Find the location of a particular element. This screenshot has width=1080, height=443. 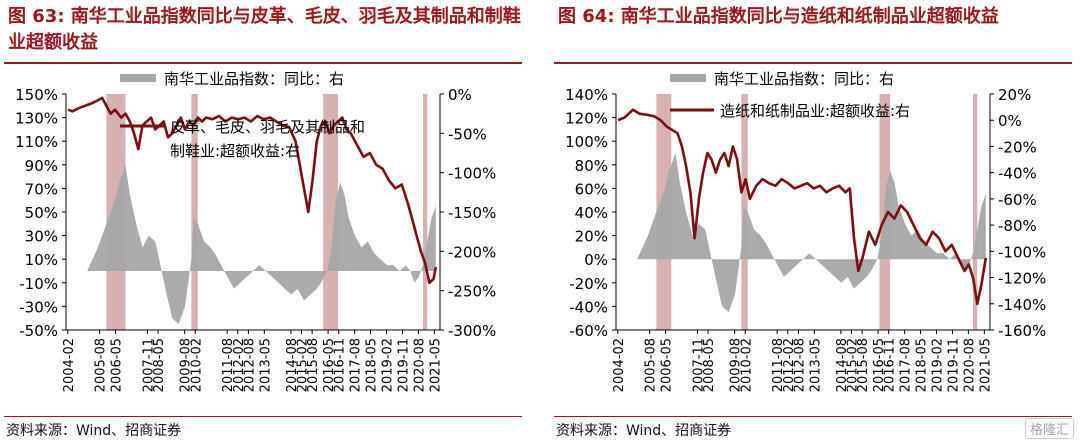

right-tick-label: -160% is located at coordinates (1022, 331).